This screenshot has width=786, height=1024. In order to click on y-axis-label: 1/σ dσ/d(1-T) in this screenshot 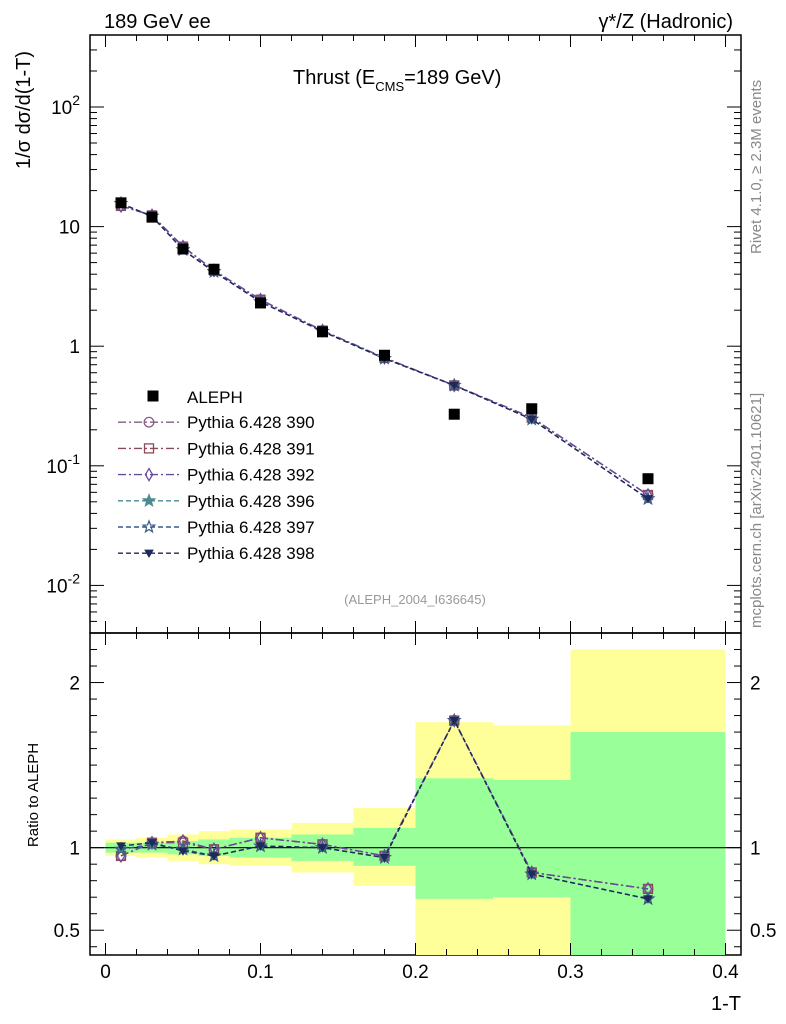, I will do `click(24, 110)`.